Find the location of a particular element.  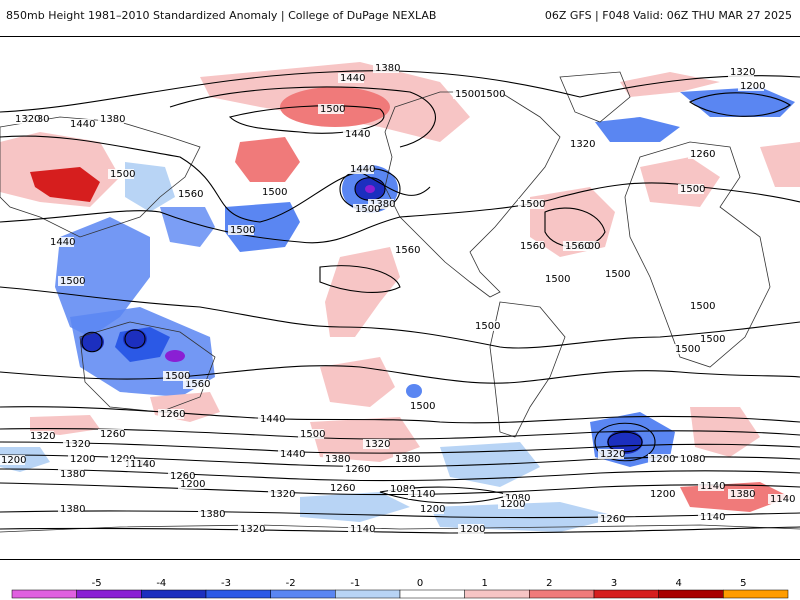

colorbar-tick-label: 5 is located at coordinates (743, 583).